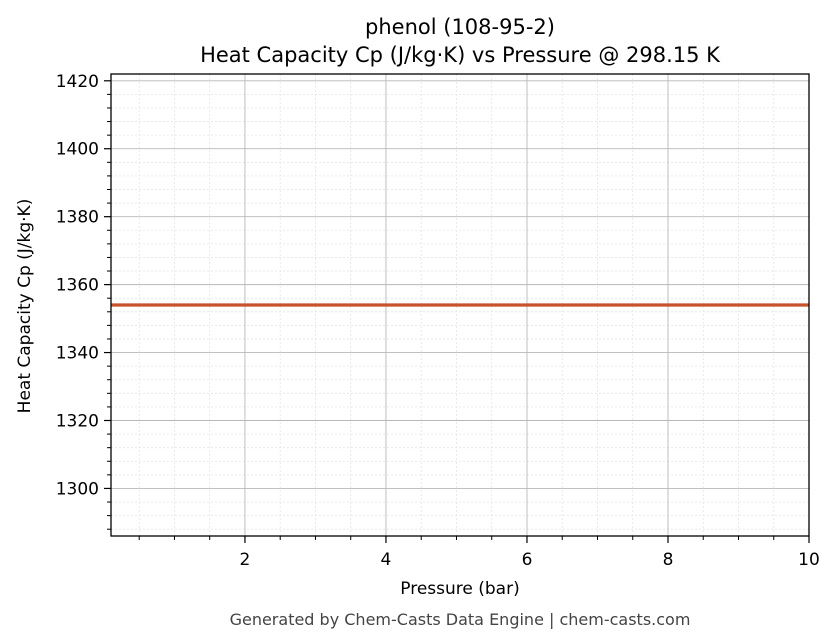 The height and width of the screenshot is (644, 836). Describe the element at coordinates (77, 354) in the screenshot. I see `y-tick-label: 1340` at that location.